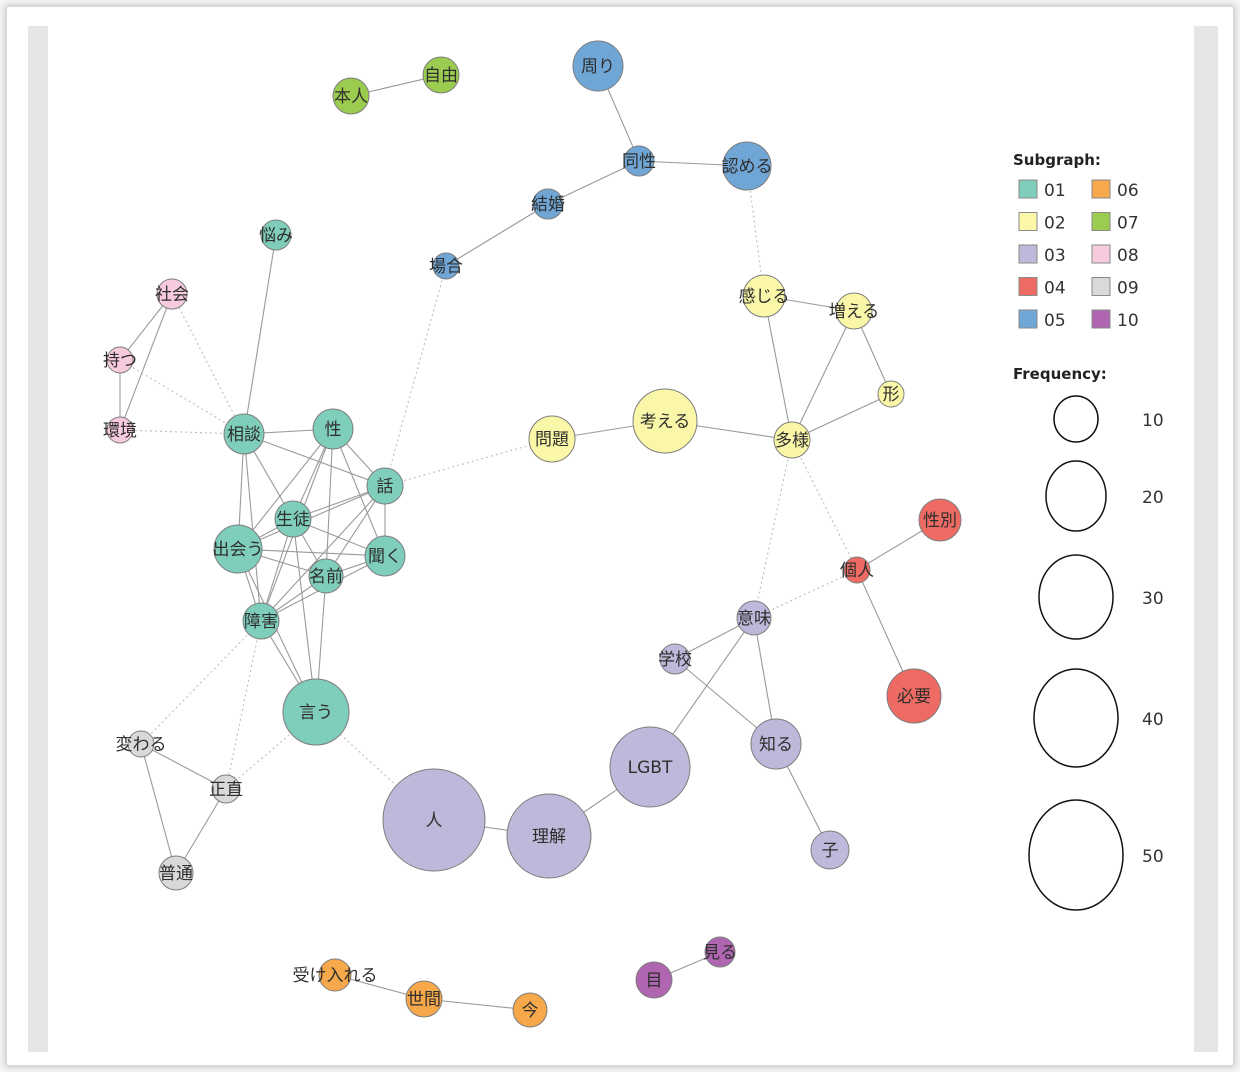  I want to click on frequency-label-10: 10, so click(1153, 421).